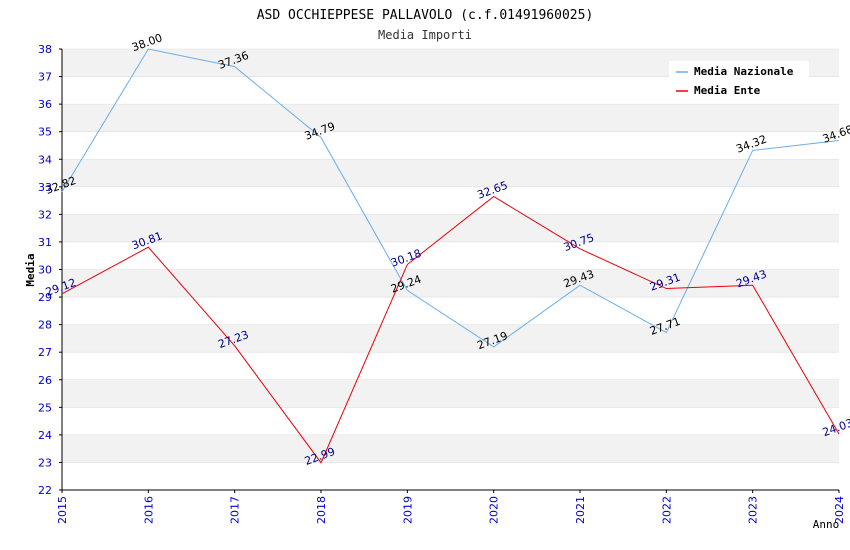 The width and height of the screenshot is (850, 550). I want to click on chart-subtitle: Media Importi, so click(425, 35).